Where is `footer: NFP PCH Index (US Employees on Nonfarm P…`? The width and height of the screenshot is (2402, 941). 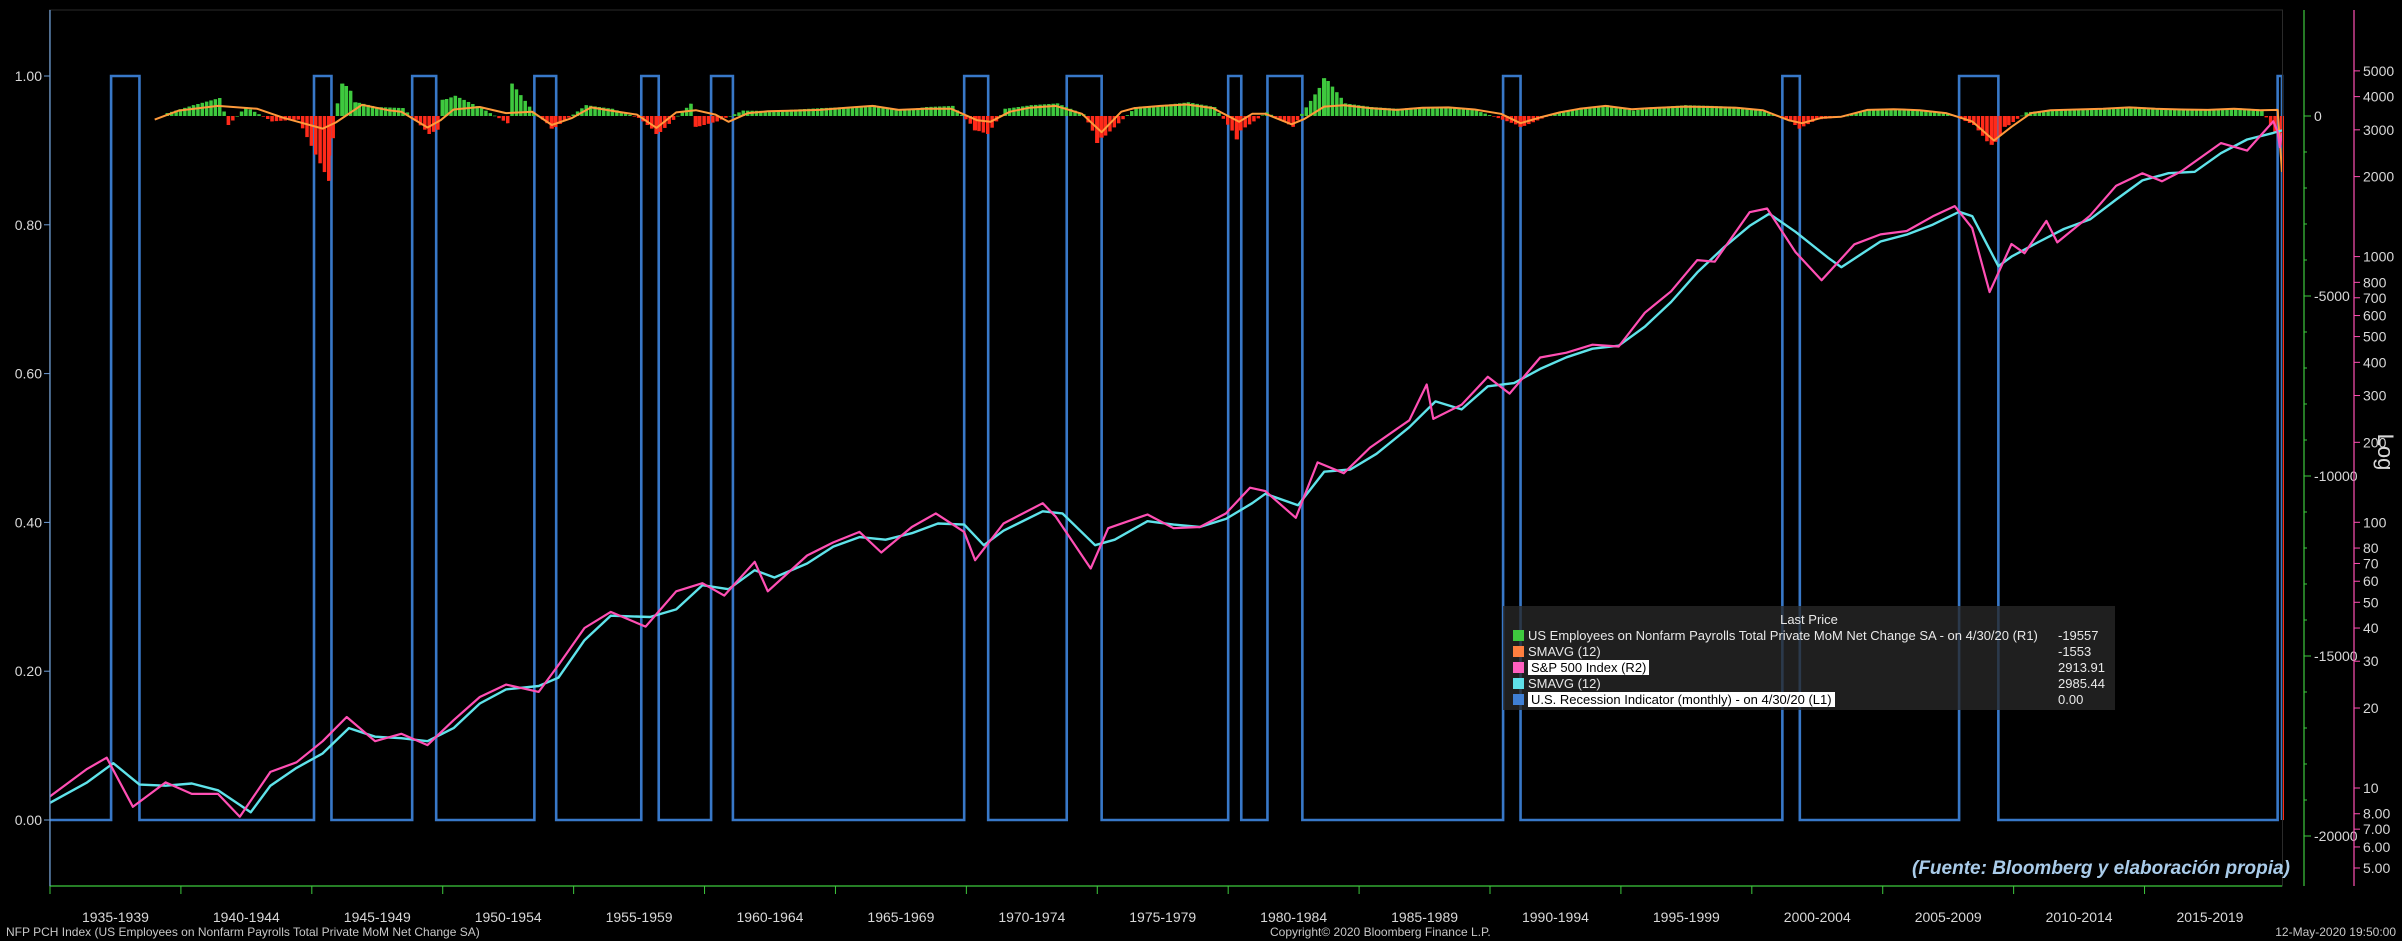 footer: NFP PCH Index (US Employees on Nonfarm P… is located at coordinates (1201, 932).